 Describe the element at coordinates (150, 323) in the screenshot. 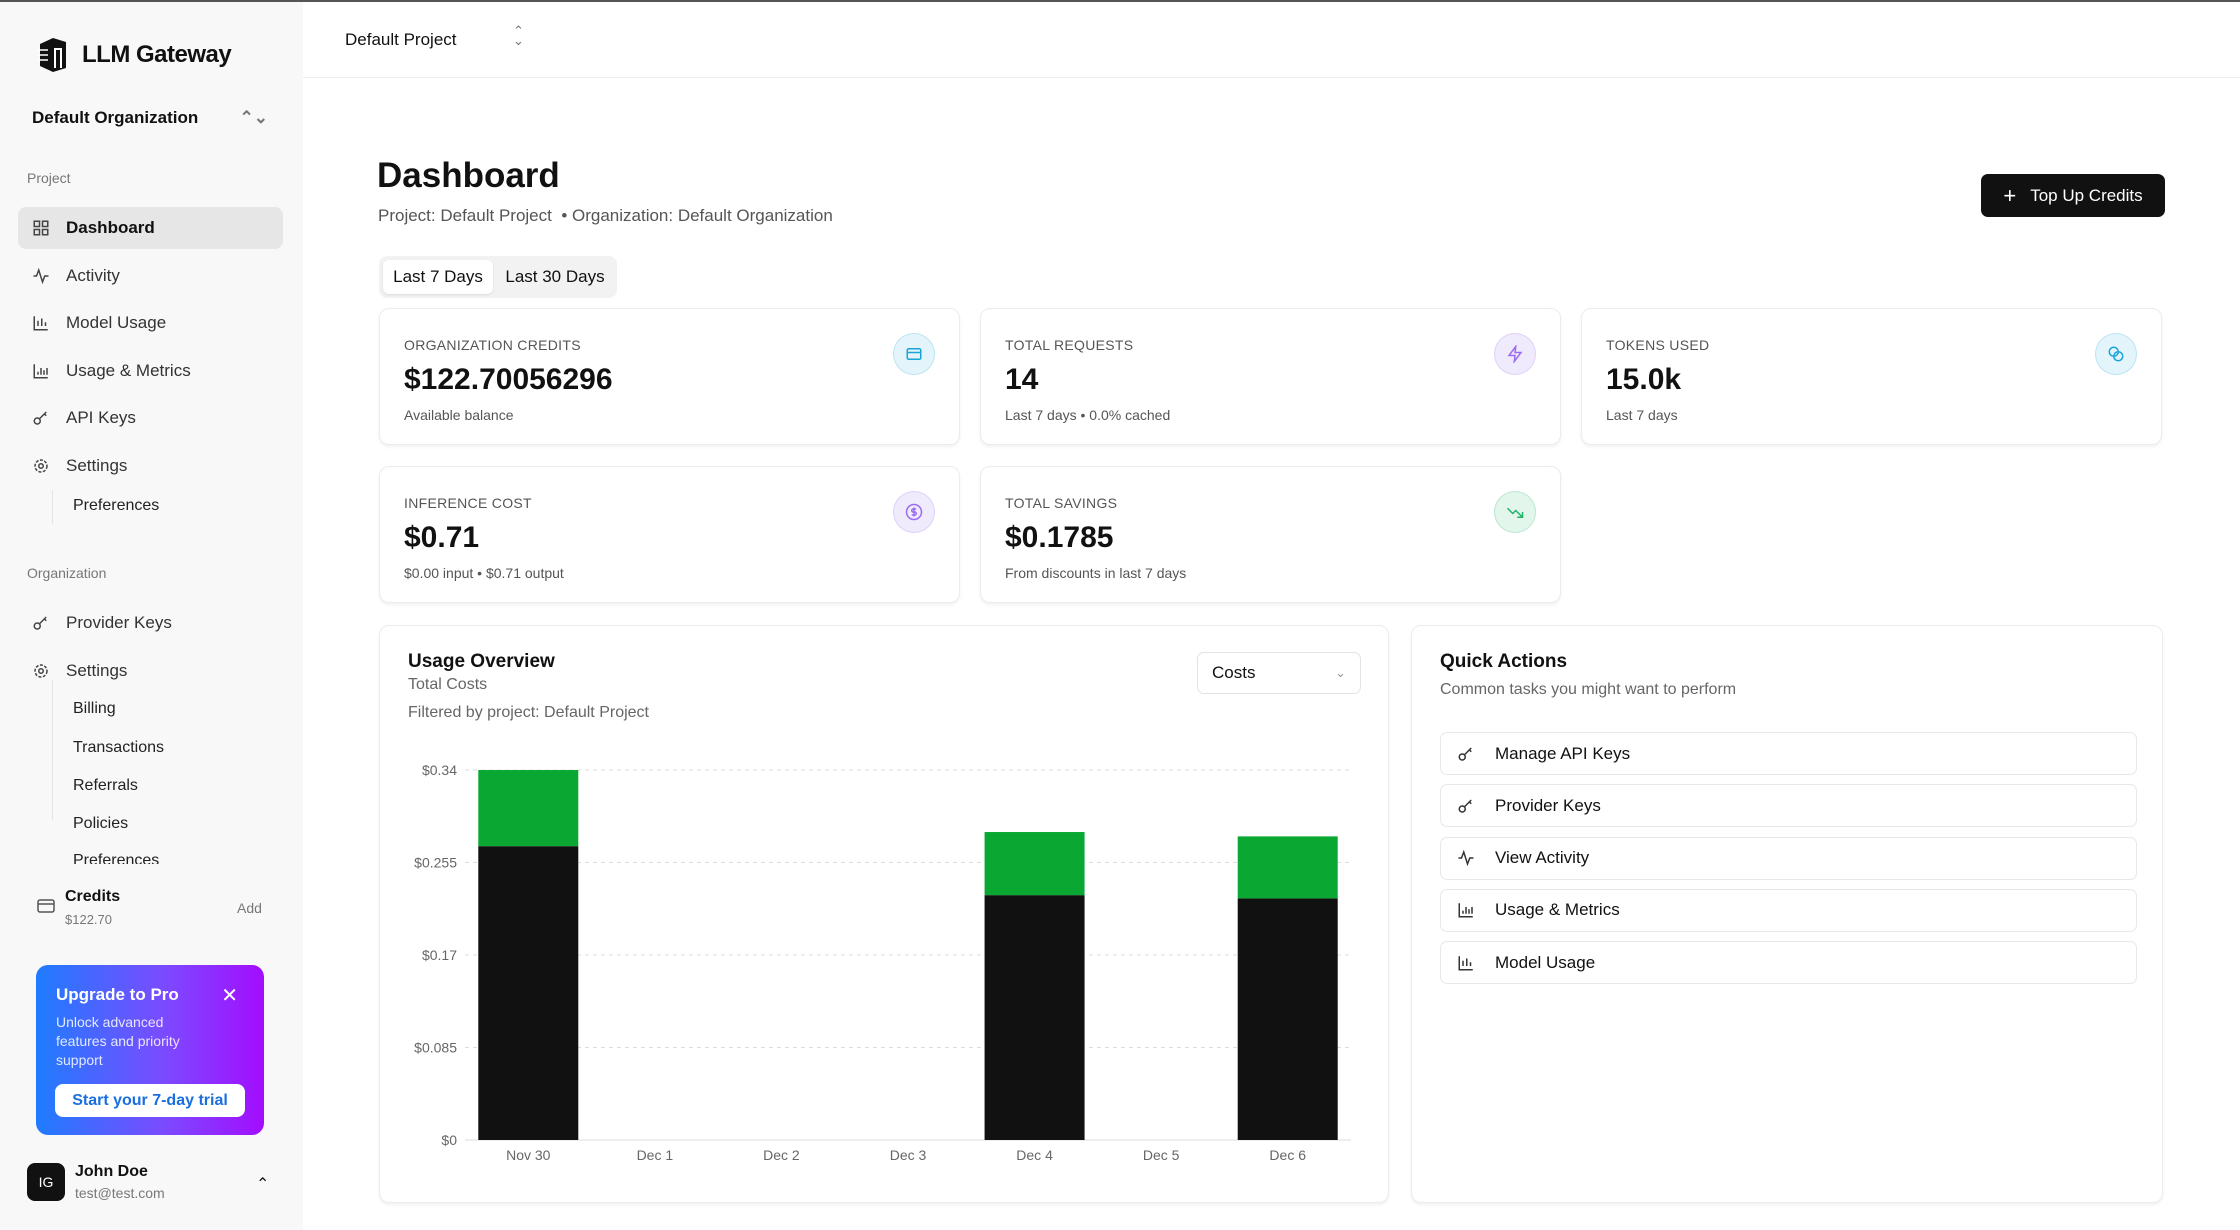

I see `sidebar-item-model-usage: Model Usage` at that location.